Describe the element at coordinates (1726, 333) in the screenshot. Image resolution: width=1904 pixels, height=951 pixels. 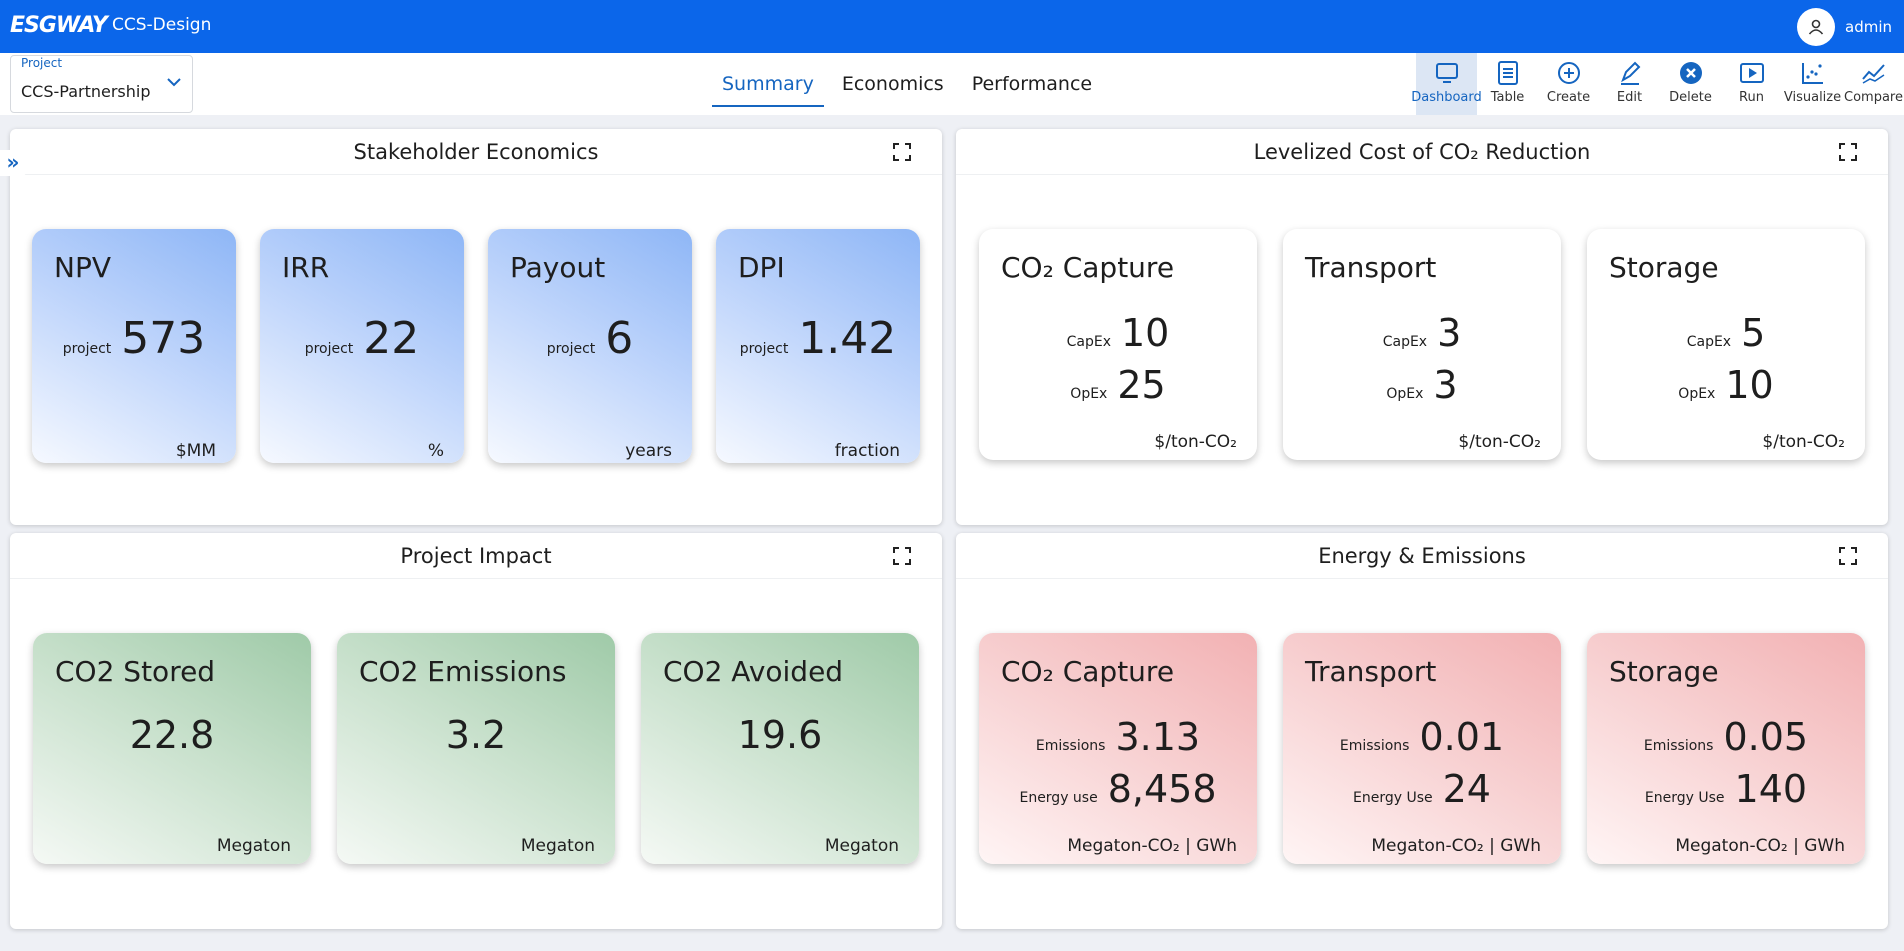
I see `value-row: CapEx 5` at that location.